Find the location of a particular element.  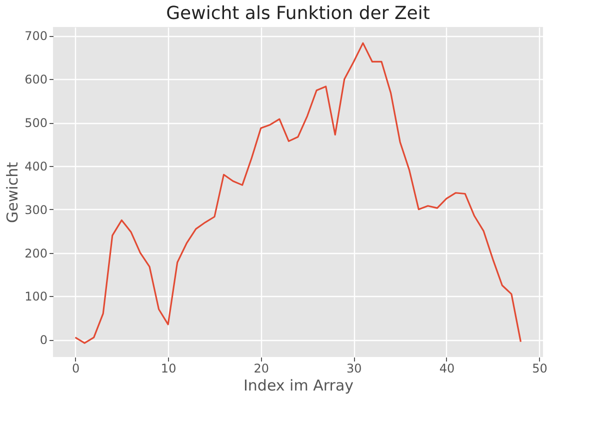

y-tick-label: 700 is located at coordinates (36, 36).